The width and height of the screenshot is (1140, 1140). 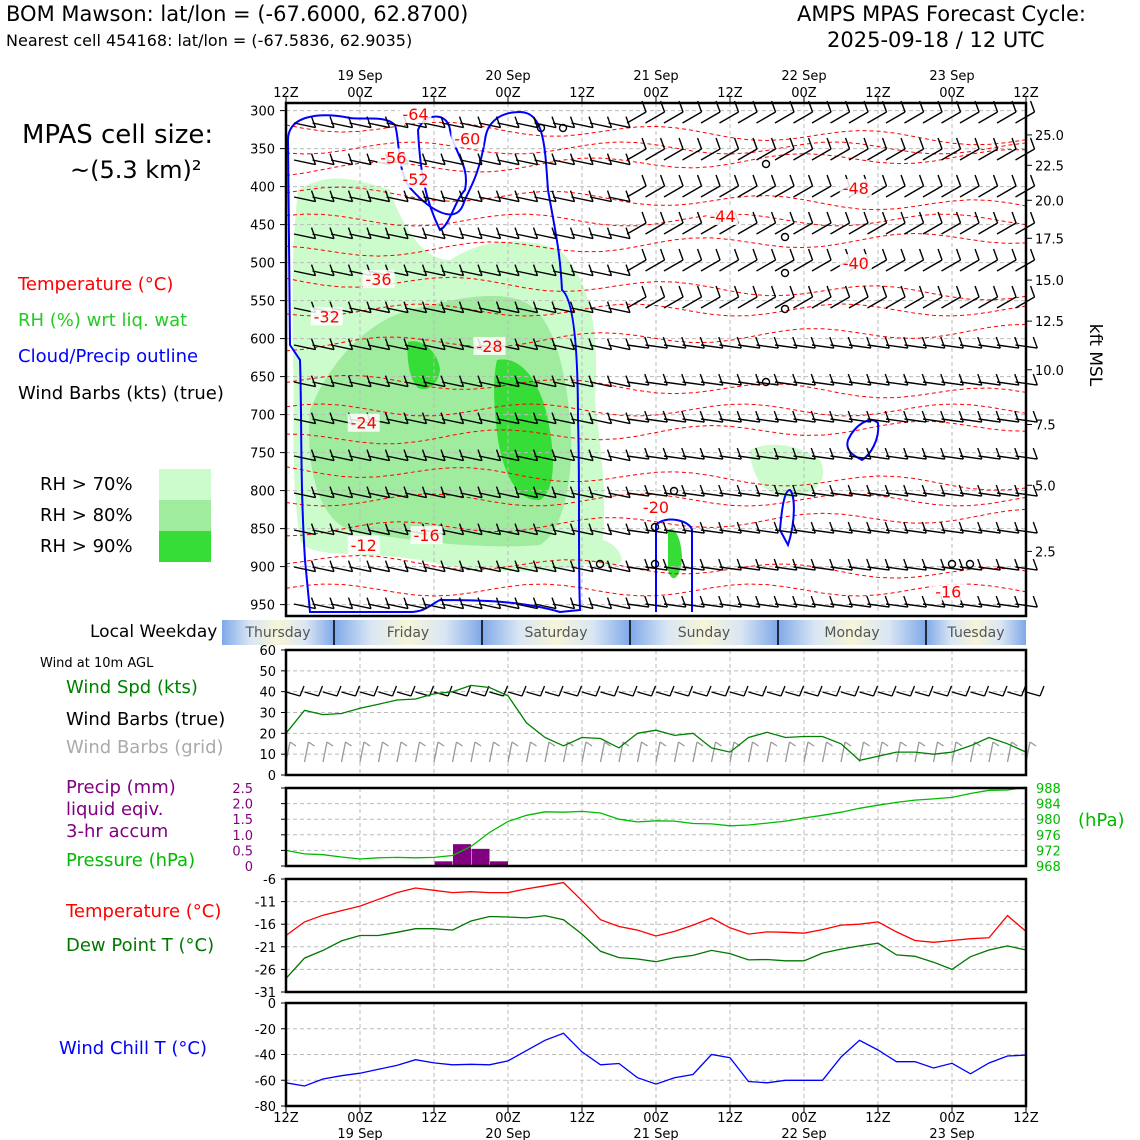 I want to click on windchill-tick-label: -20, so click(x=265, y=1030).